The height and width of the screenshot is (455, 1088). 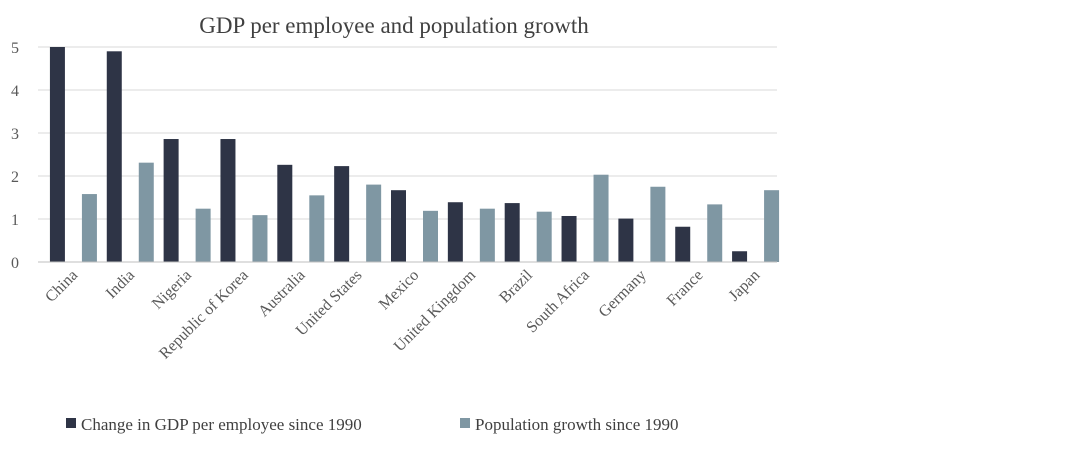 I want to click on x-tick-label: India, so click(x=120, y=284).